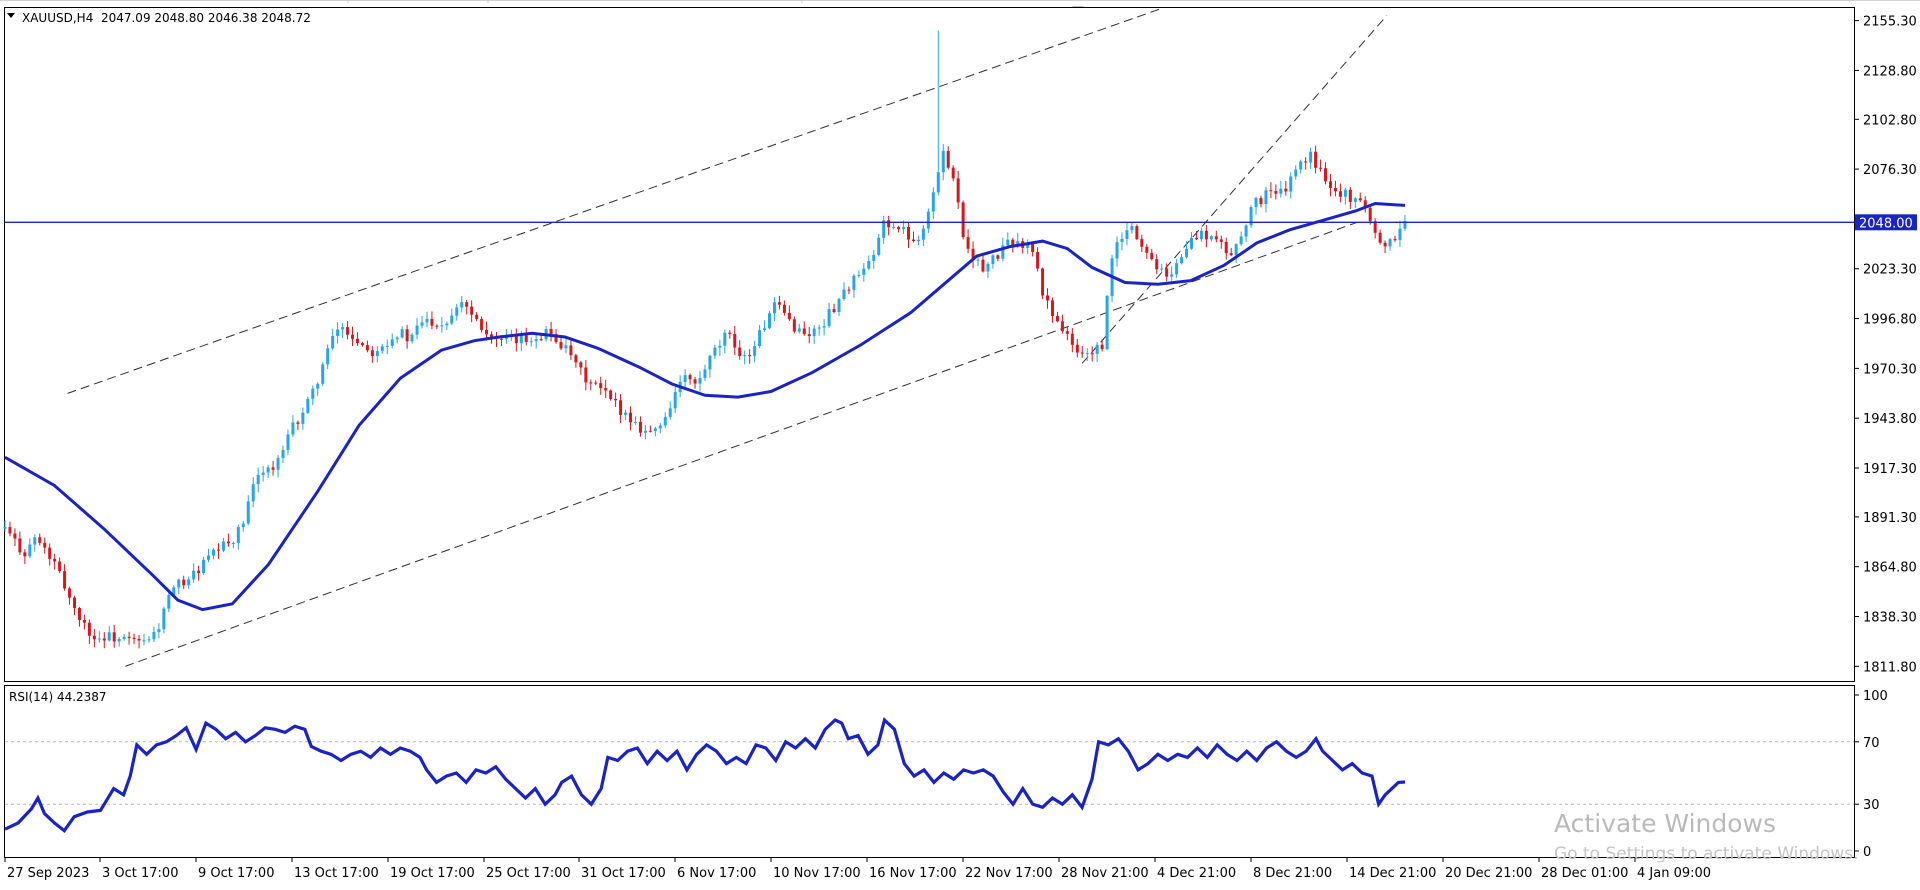 This screenshot has height=890, width=1920. Describe the element at coordinates (1890, 667) in the screenshot. I see `price-tick-label: 1811.80` at that location.